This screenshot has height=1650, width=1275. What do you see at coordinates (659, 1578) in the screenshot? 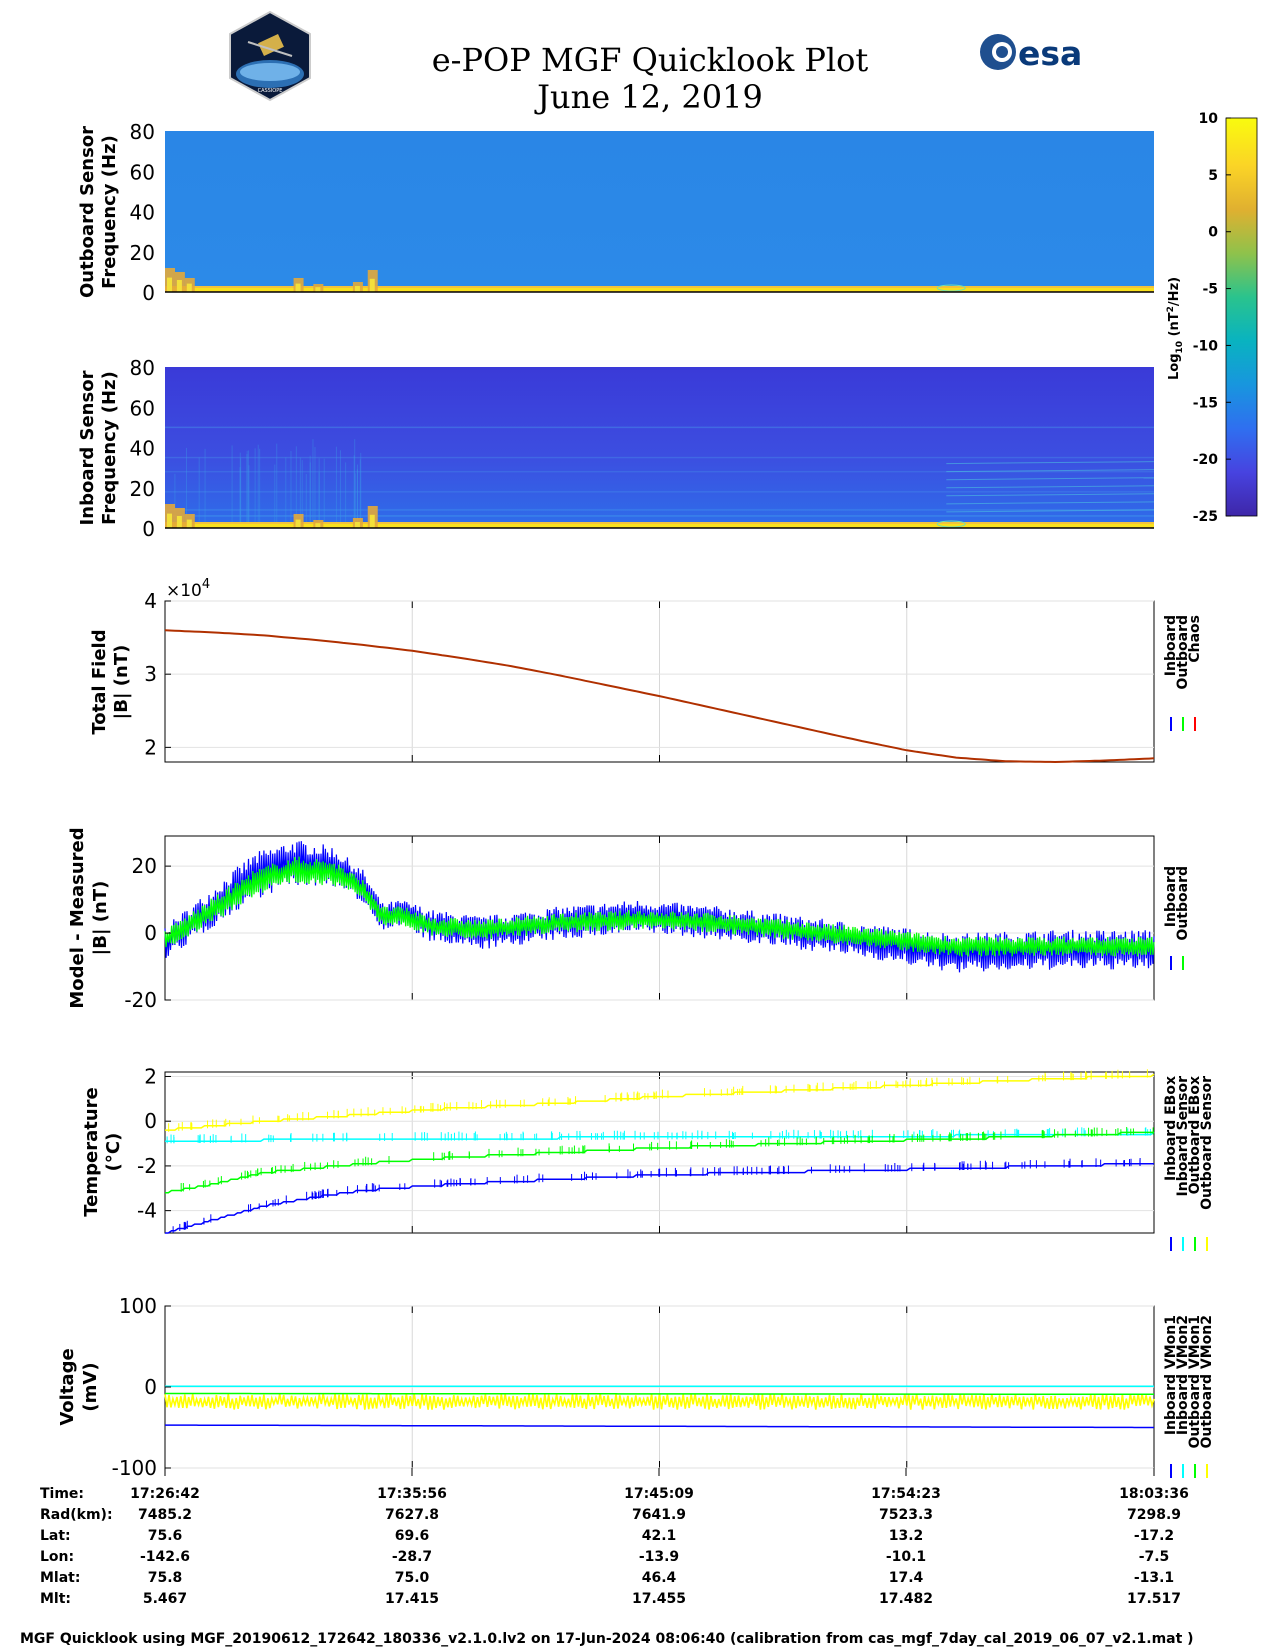
I see `ephemeris-cell: 46.4` at bounding box center [659, 1578].